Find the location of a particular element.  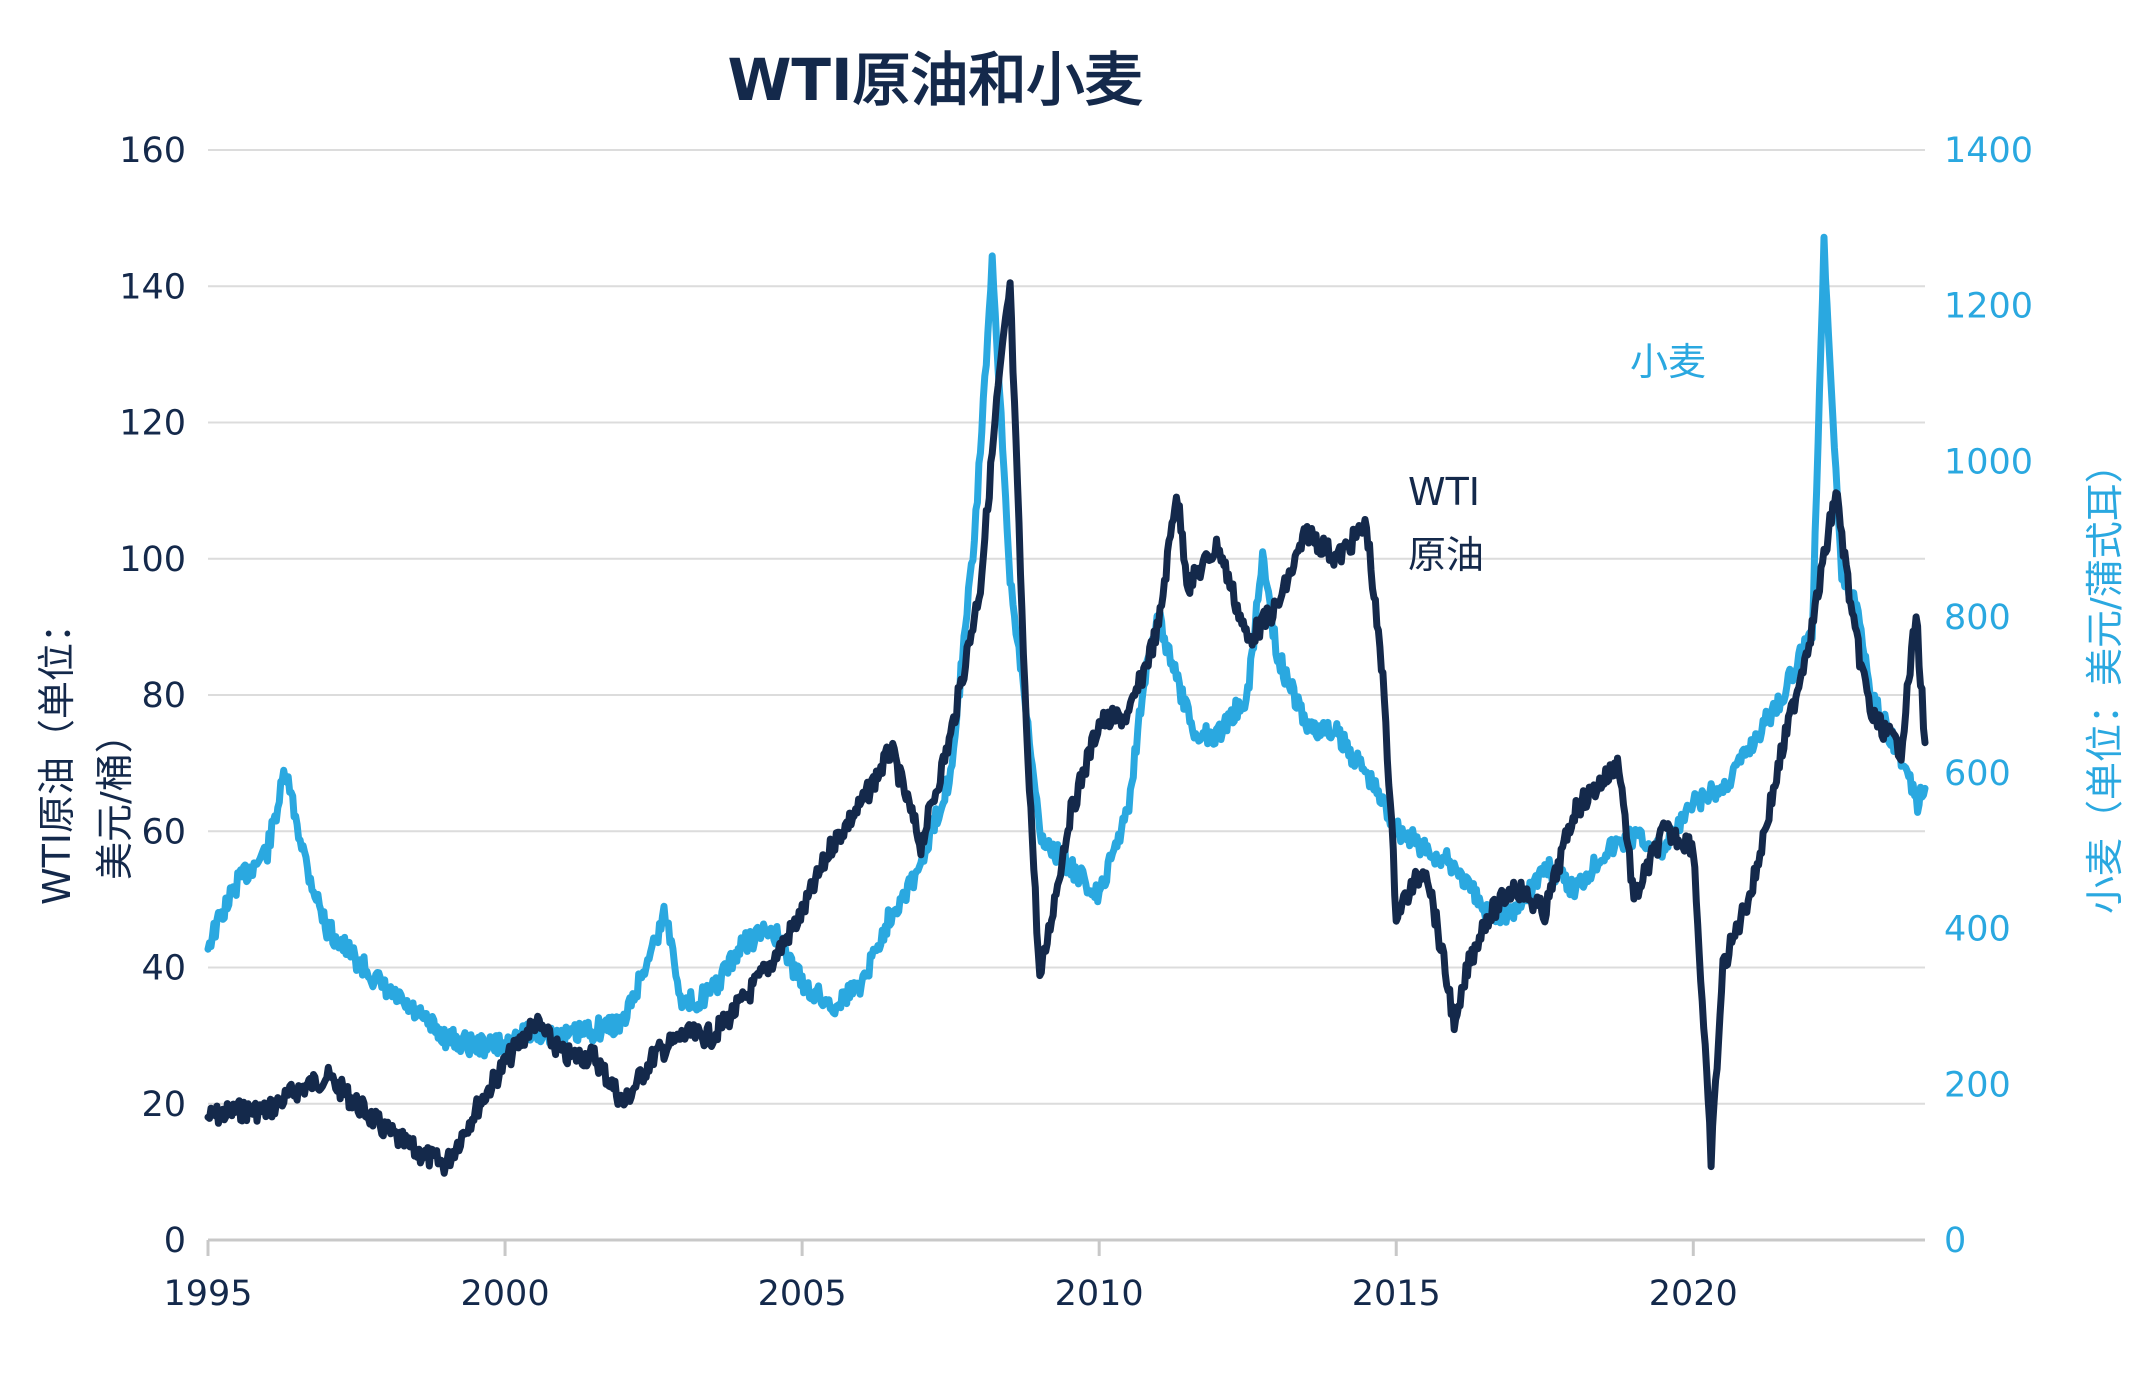

left-y-tick-40: 40 is located at coordinates (163, 969).